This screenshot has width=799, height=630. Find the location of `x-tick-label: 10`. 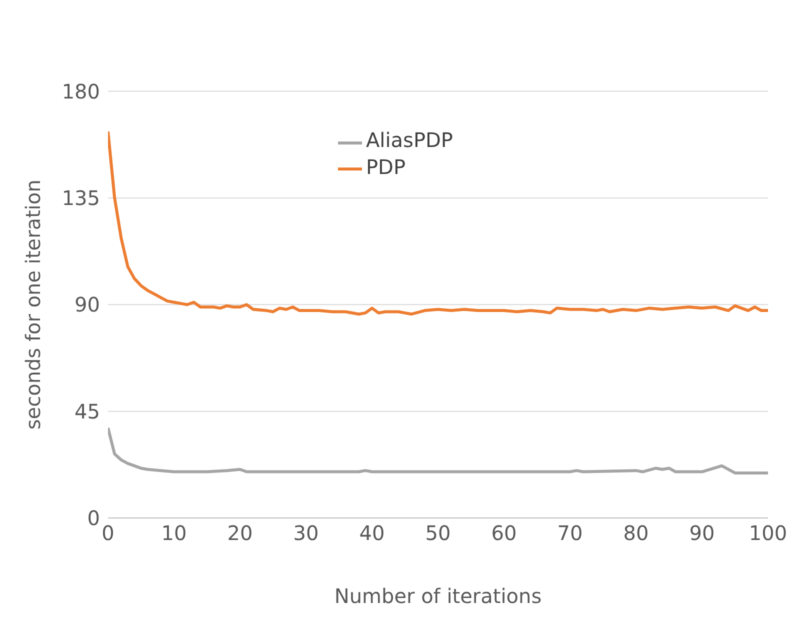

x-tick-label: 10 is located at coordinates (174, 533).